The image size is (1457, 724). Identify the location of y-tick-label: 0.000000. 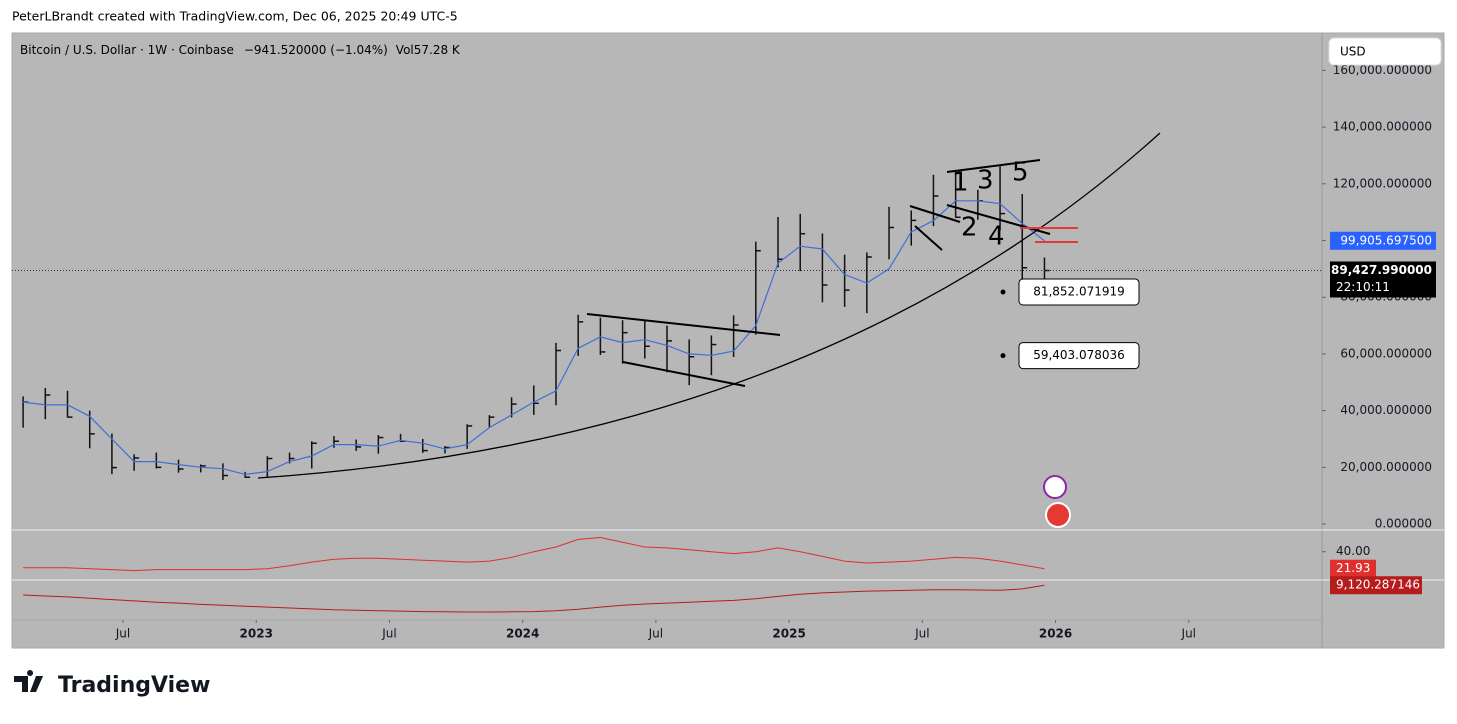
(1403, 524).